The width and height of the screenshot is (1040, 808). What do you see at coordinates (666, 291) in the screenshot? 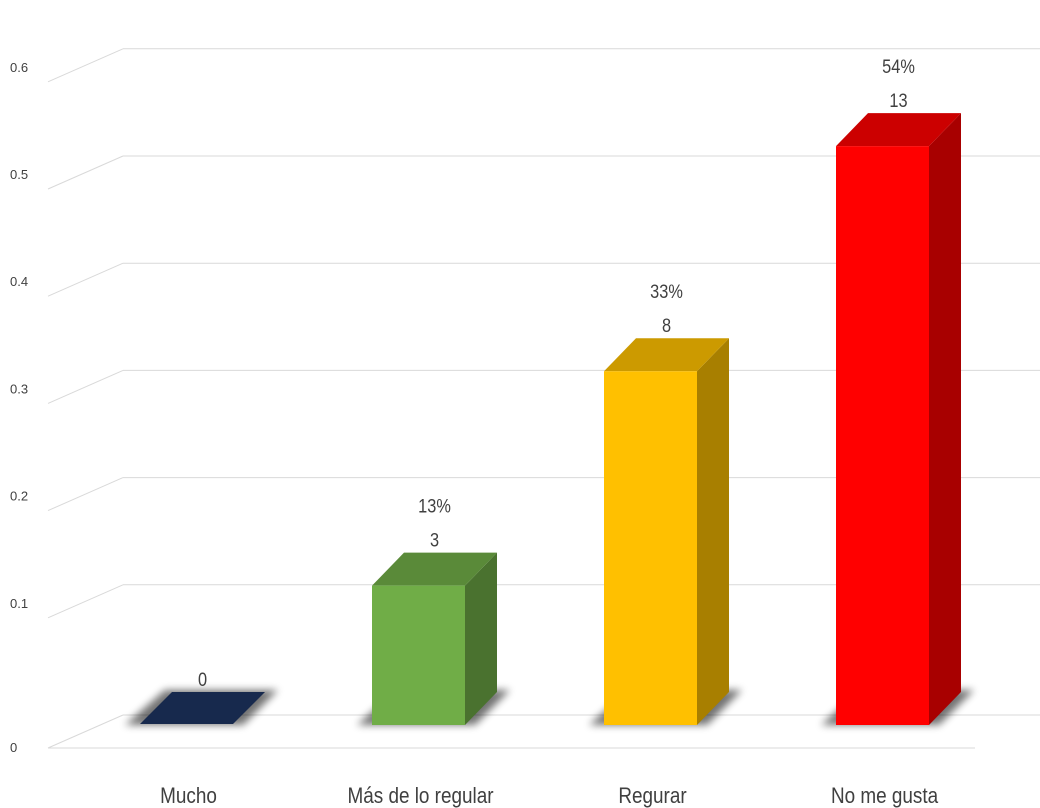
I see `data-label-percent: 33%` at bounding box center [666, 291].